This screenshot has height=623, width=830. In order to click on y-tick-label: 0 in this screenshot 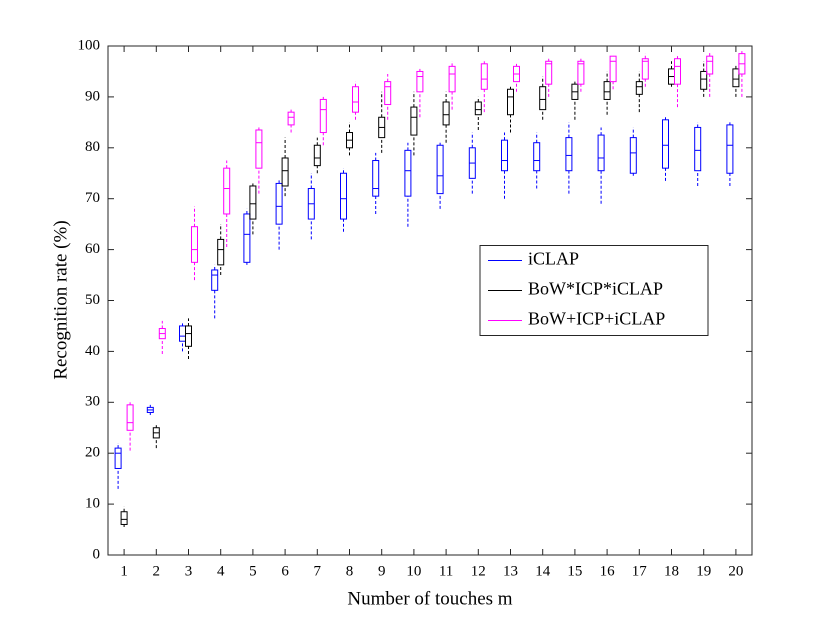, I will do `click(97, 554)`.